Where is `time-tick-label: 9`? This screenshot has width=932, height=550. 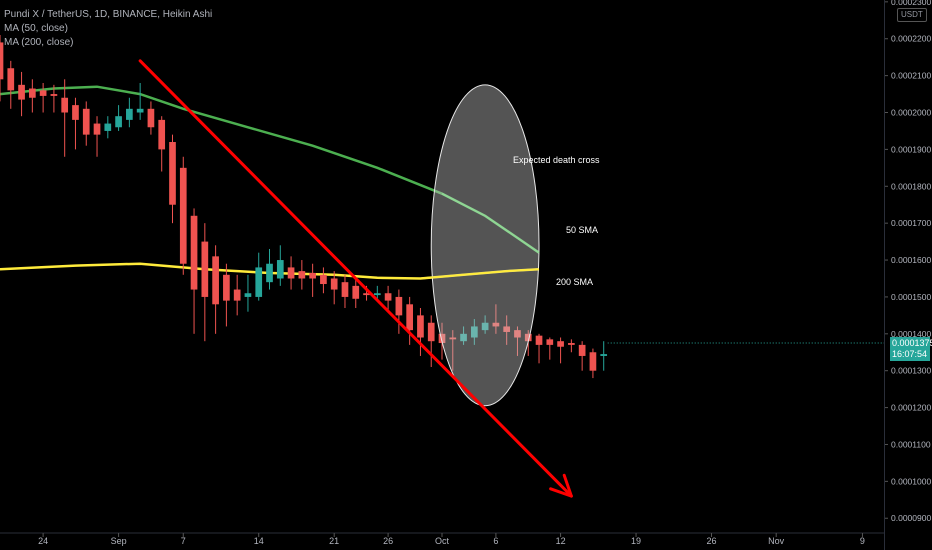
time-tick-label: 9 is located at coordinates (862, 541).